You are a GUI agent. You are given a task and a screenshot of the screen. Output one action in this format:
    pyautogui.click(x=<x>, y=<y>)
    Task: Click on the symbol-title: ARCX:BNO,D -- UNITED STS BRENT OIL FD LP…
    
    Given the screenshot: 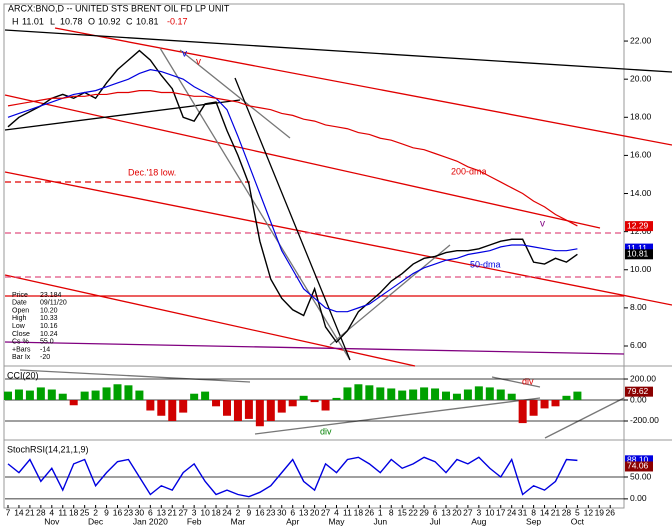 What is the action you would take?
    pyautogui.click(x=119, y=8)
    